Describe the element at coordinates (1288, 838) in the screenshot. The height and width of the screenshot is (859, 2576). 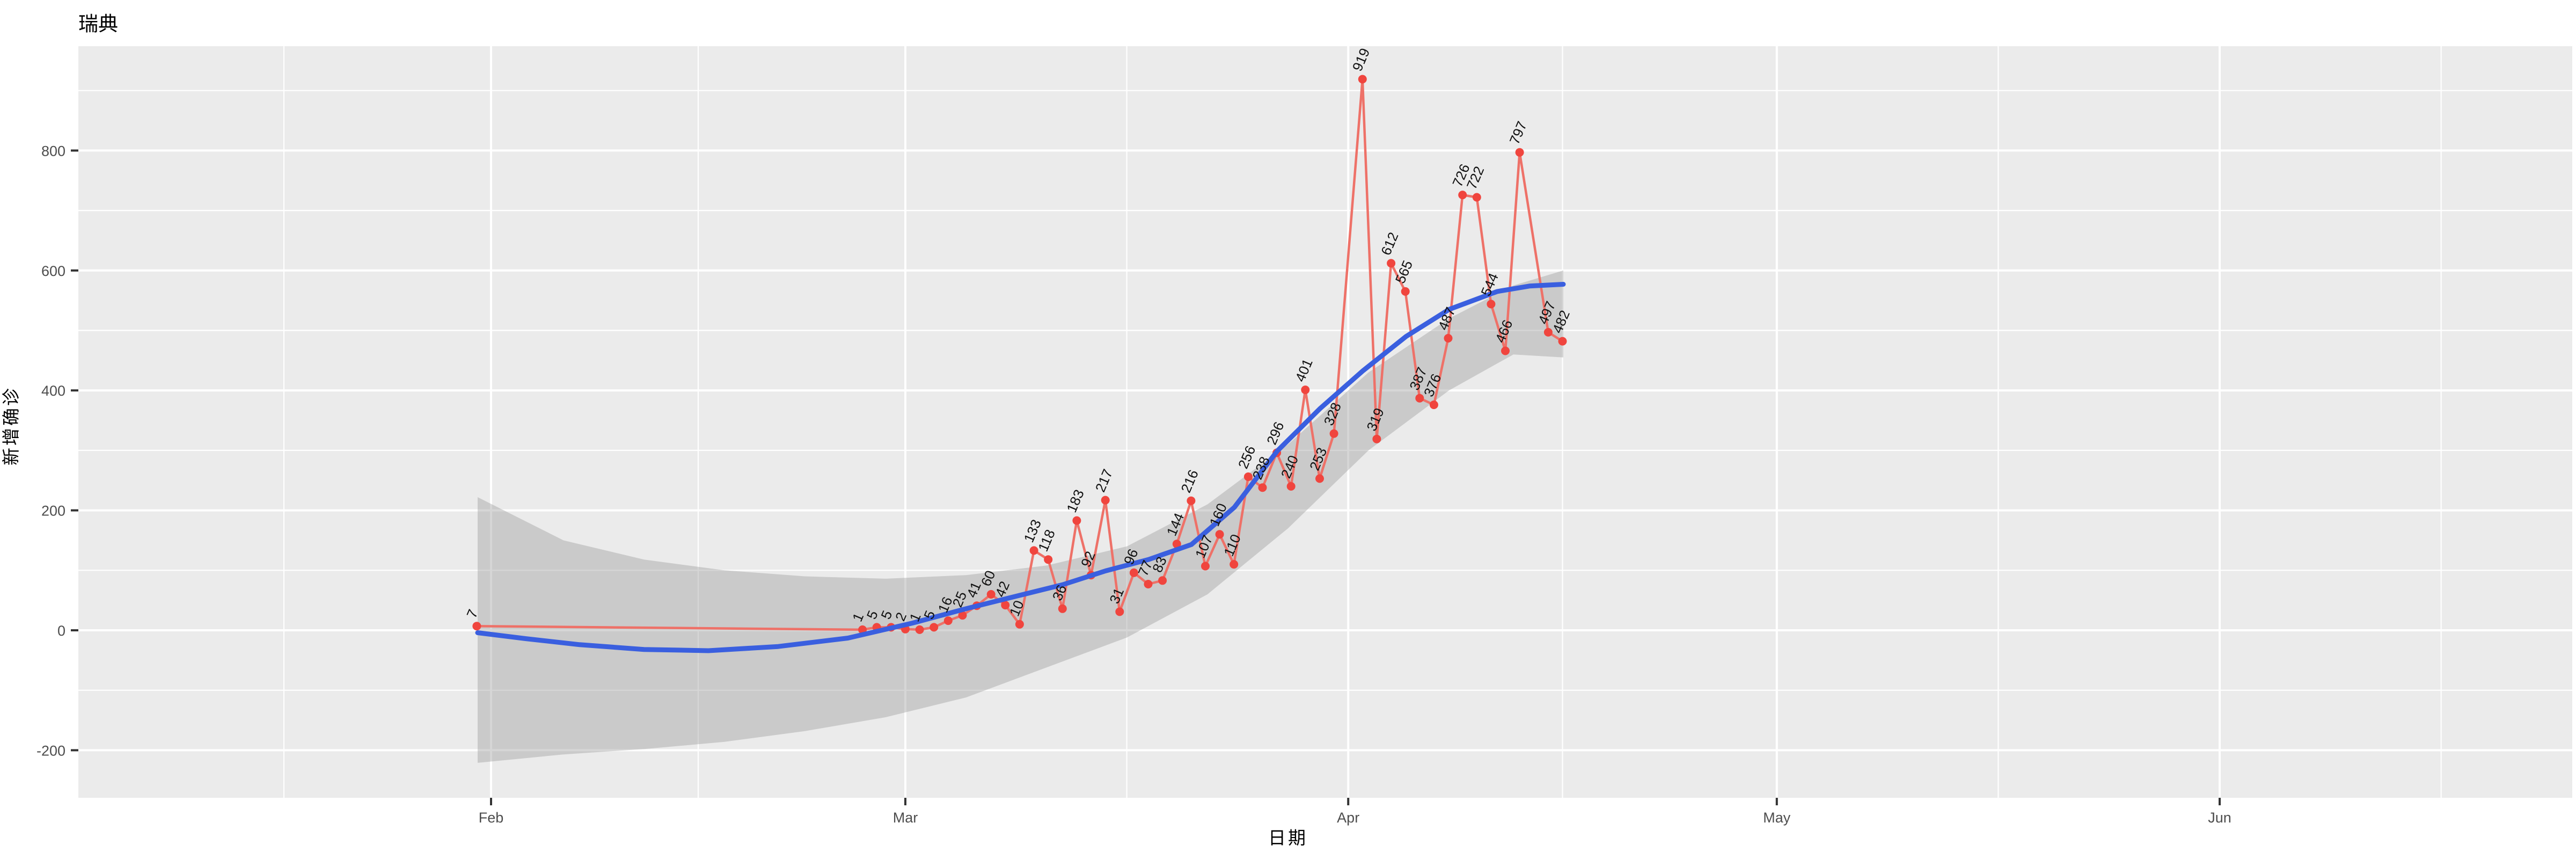
I see `x-axis-title: 日期` at that location.